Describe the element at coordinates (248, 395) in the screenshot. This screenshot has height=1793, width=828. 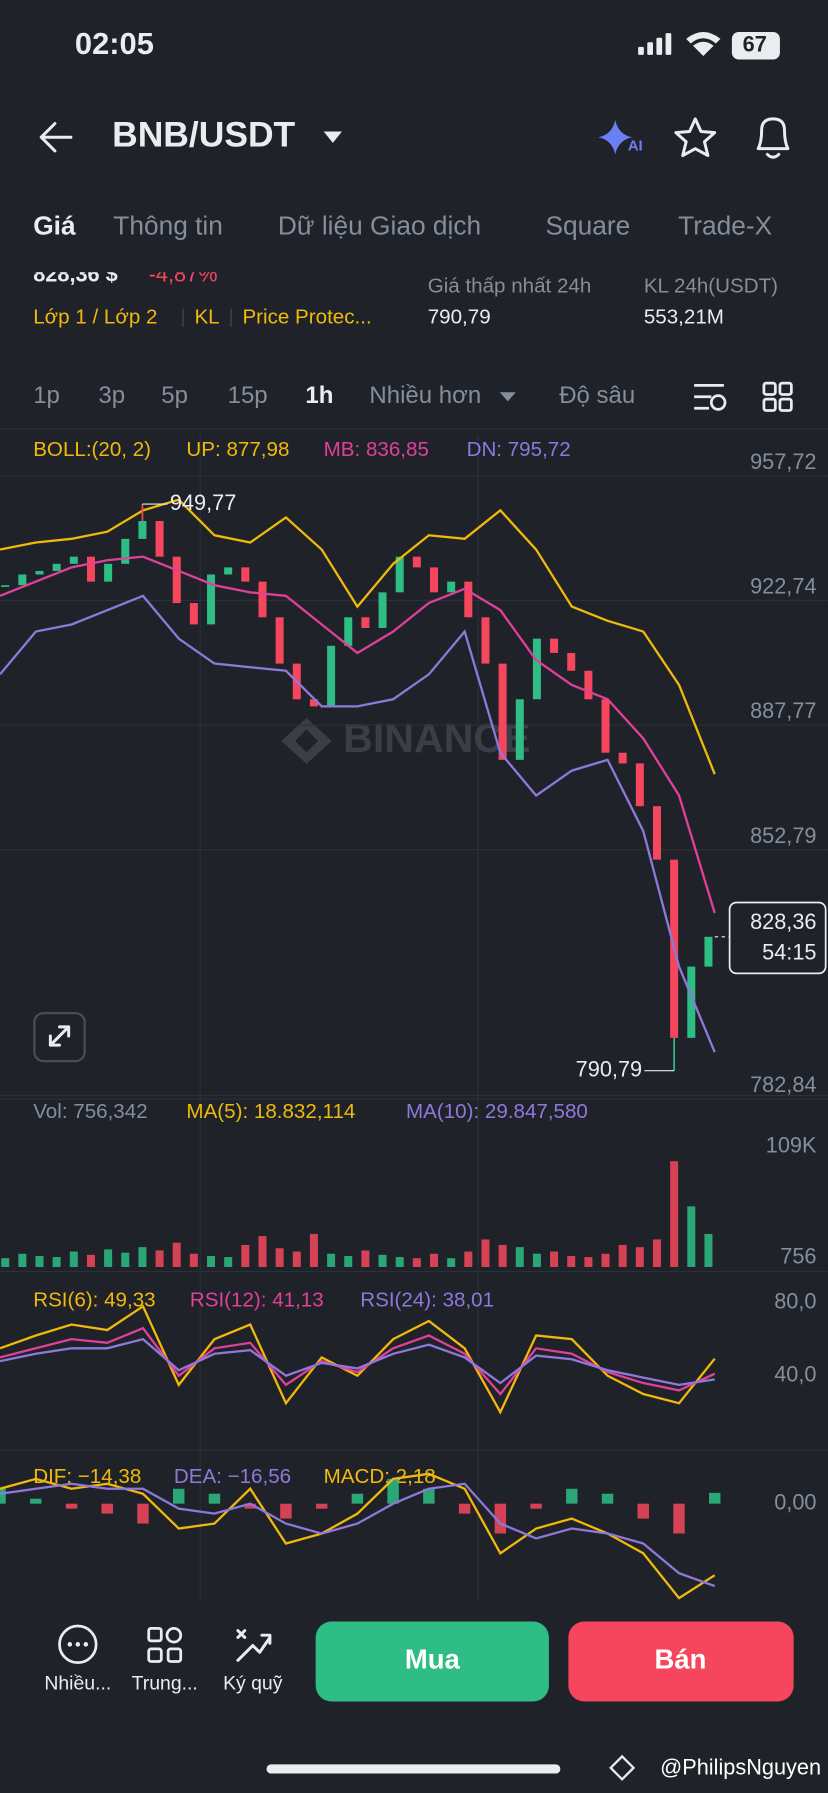
I see `interval: 15p` at that location.